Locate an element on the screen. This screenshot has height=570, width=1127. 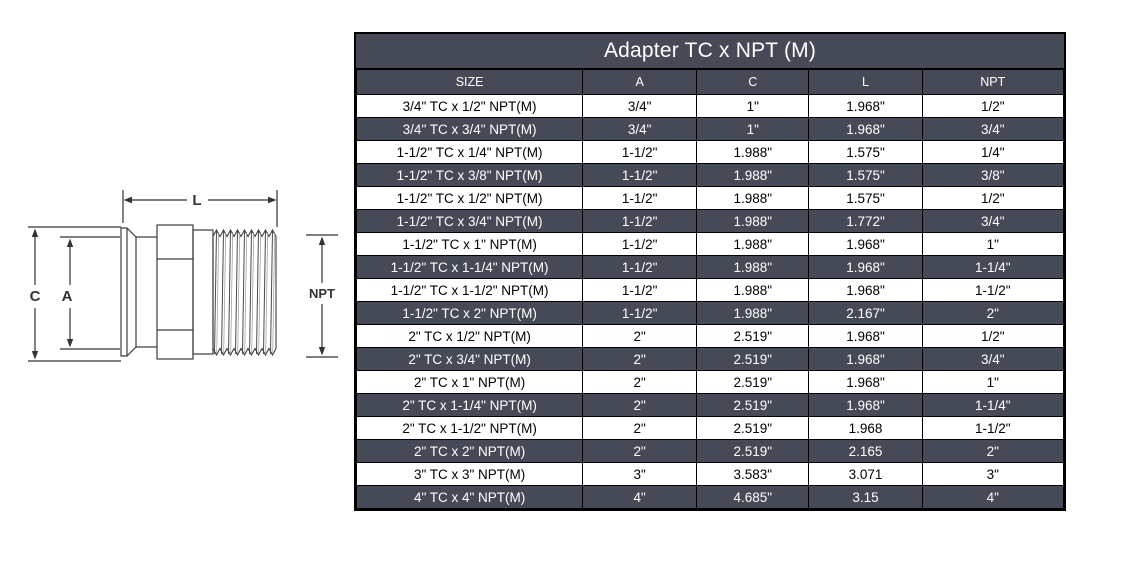
dim-label-npt: NPT is located at coordinates (322, 293).